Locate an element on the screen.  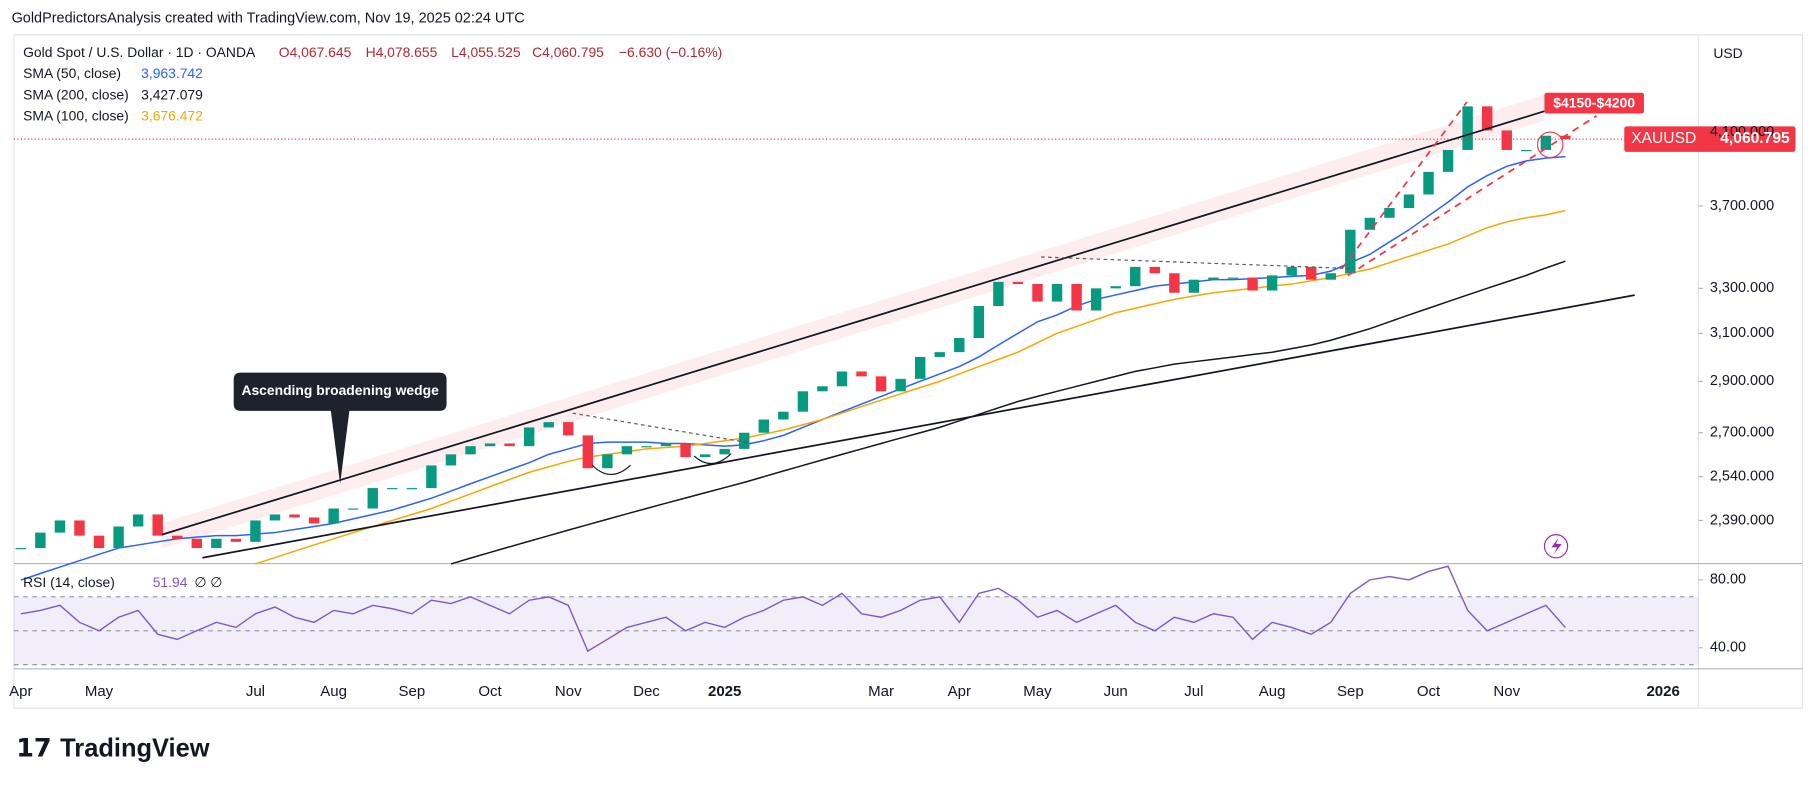
y-tick-label: 3,300.000 is located at coordinates (1742, 288).